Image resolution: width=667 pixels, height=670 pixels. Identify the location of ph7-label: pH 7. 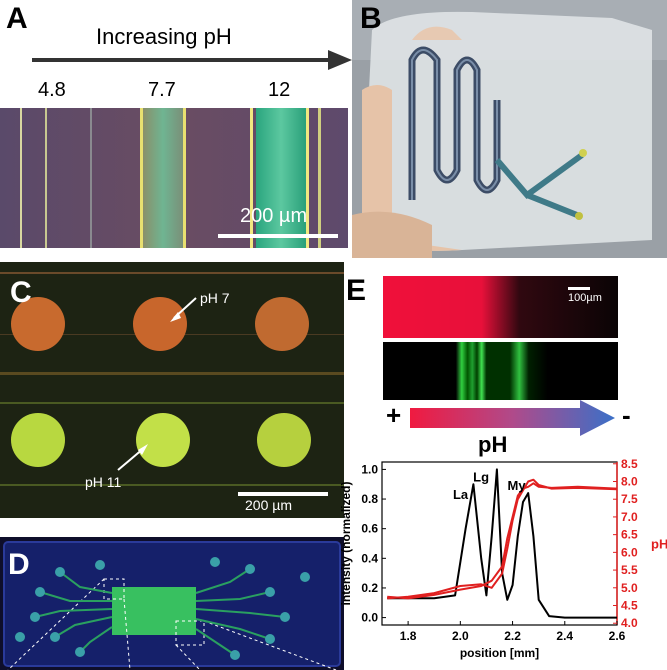
(215, 298).